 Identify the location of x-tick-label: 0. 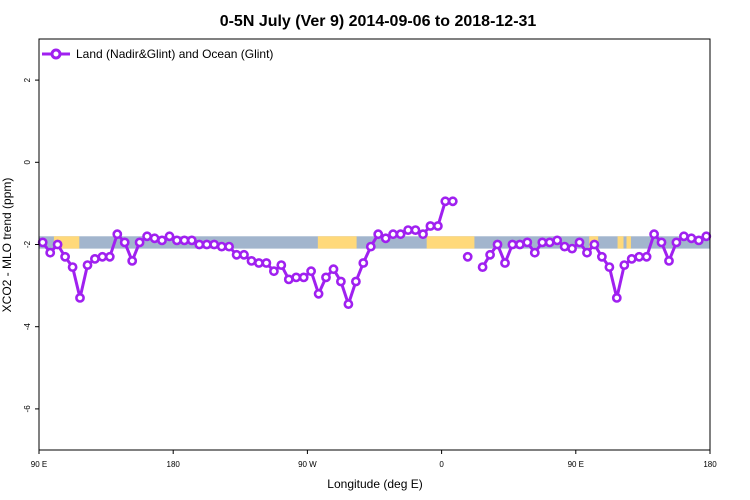
(441, 464).